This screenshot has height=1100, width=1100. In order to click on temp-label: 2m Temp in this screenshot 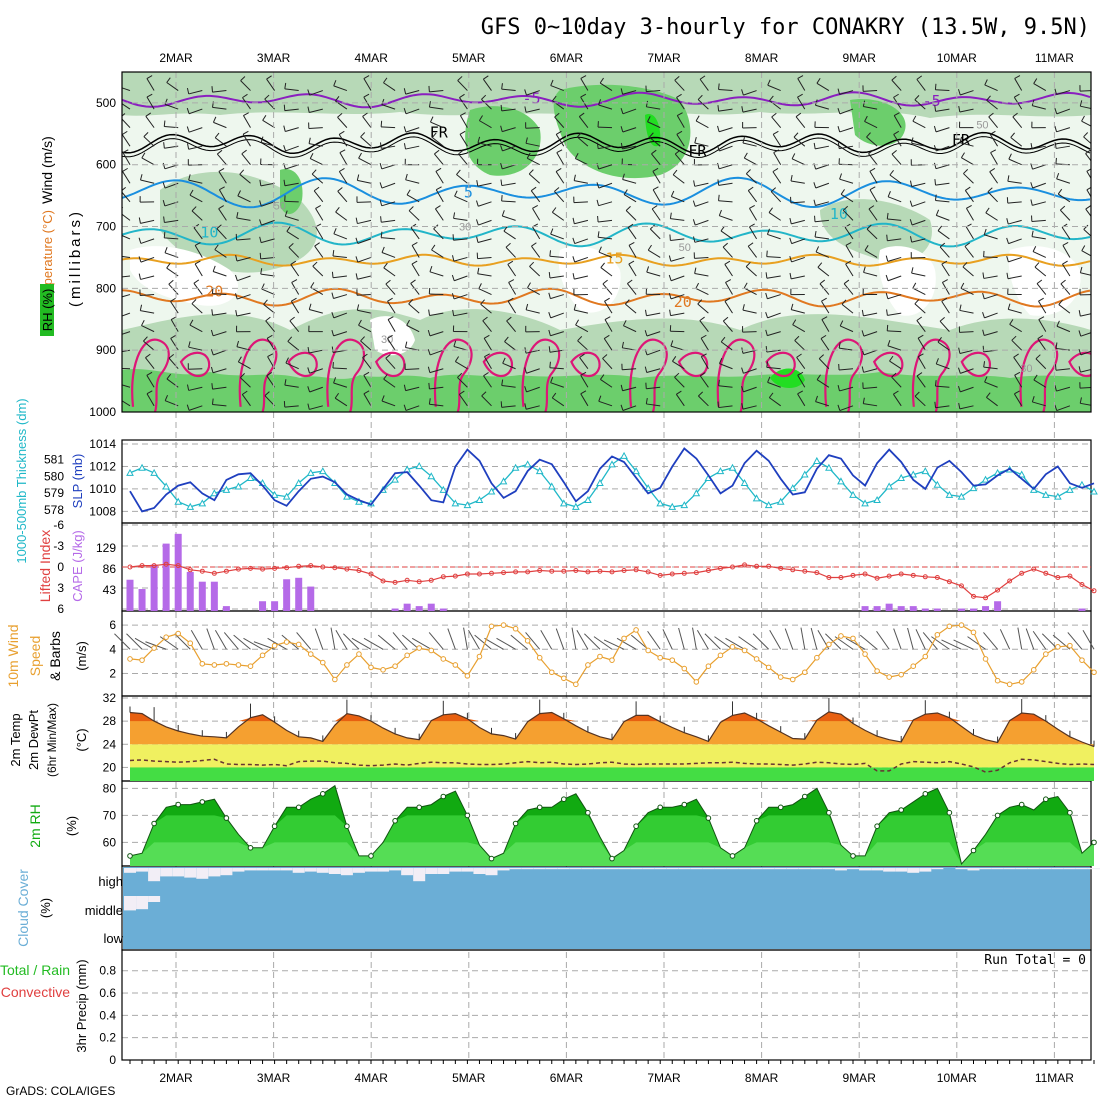, I will do `click(15, 739)`.